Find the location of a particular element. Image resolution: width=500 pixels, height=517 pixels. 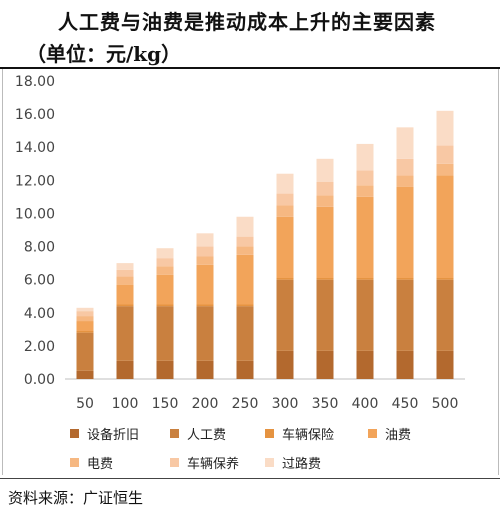

legend-label: 设备折旧 is located at coordinates (113, 435).